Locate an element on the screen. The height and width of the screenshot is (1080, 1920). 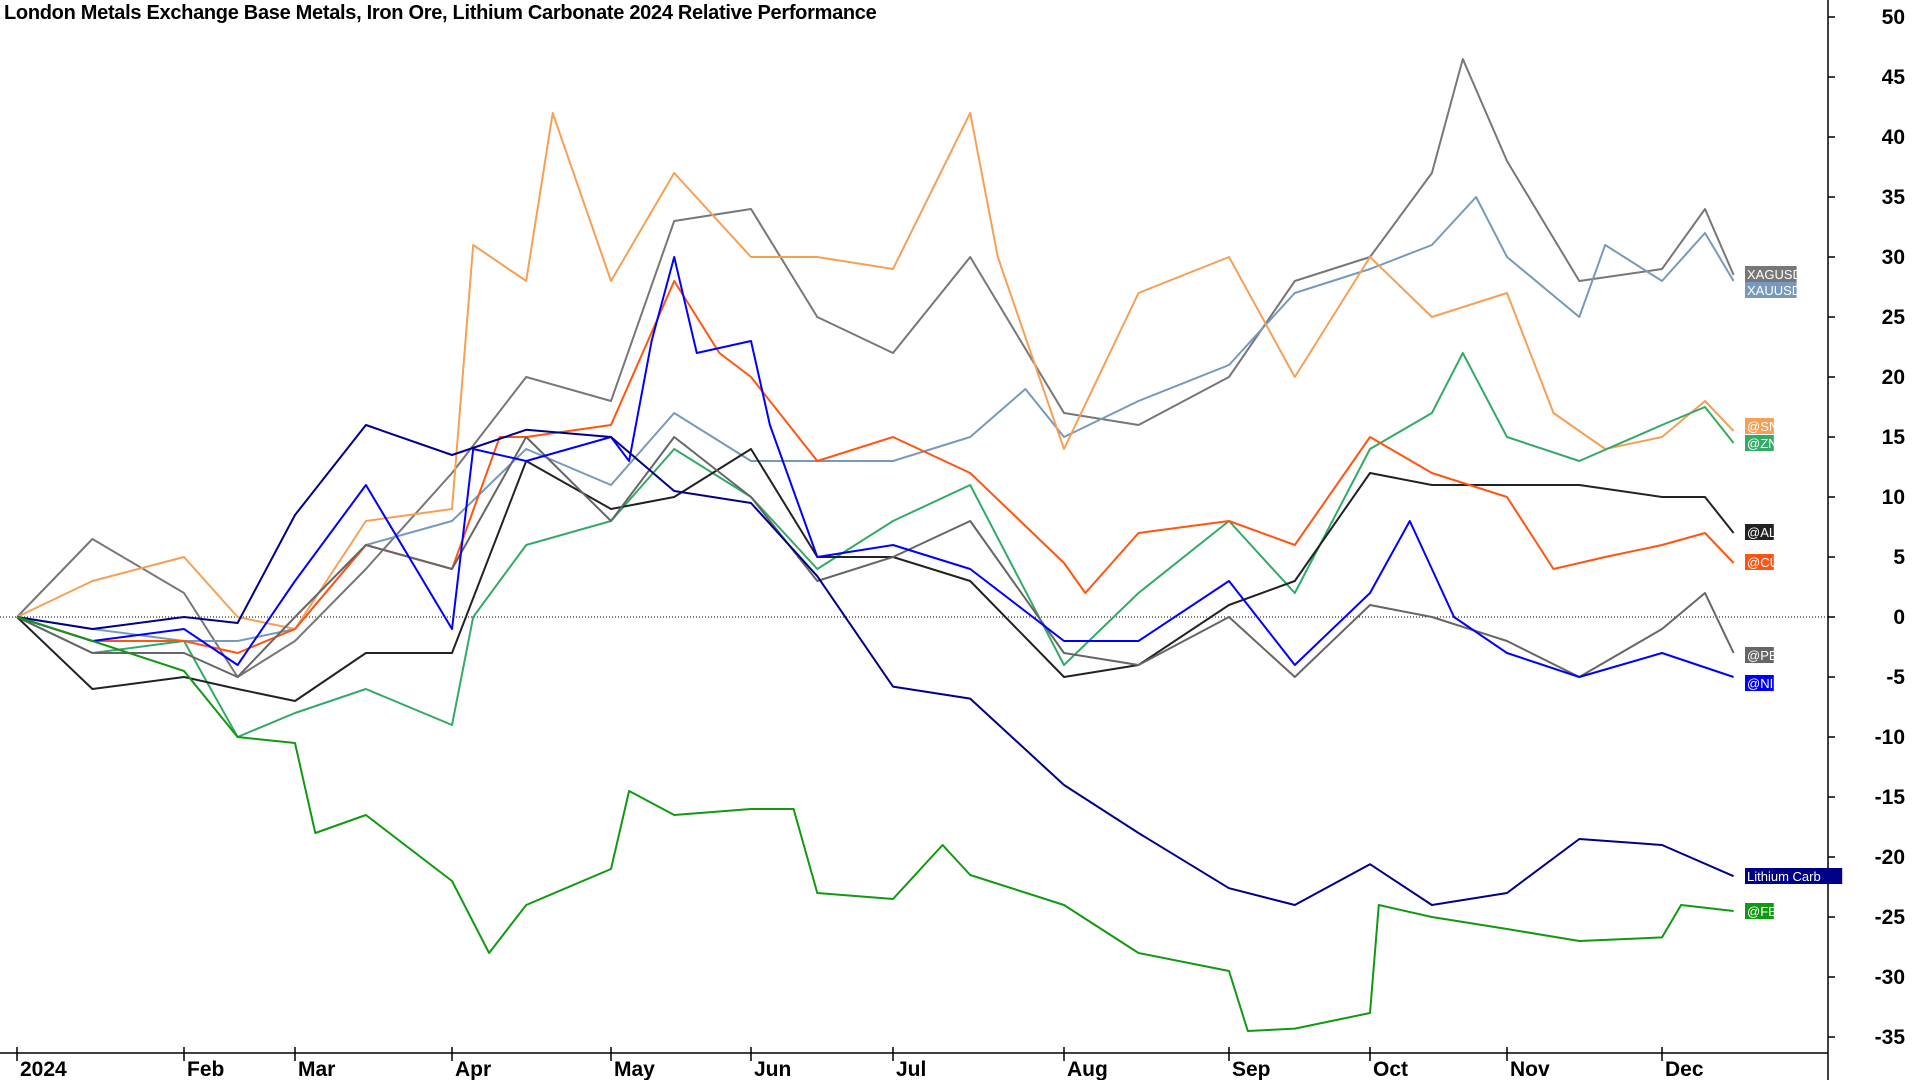
series-label-xagusd: XAGUSD is located at coordinates (1774, 274).